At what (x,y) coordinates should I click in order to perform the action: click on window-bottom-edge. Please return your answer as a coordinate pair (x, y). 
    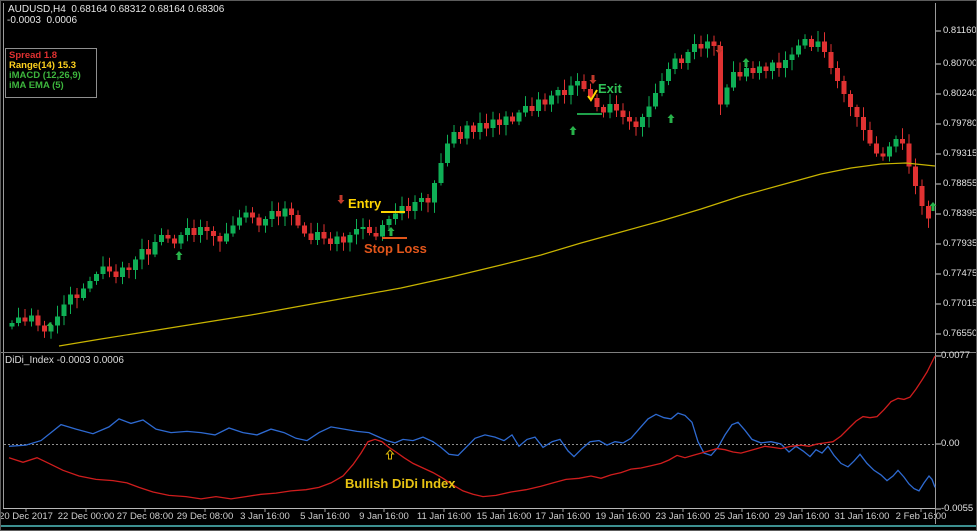
    Looking at the image, I should click on (488, 526).